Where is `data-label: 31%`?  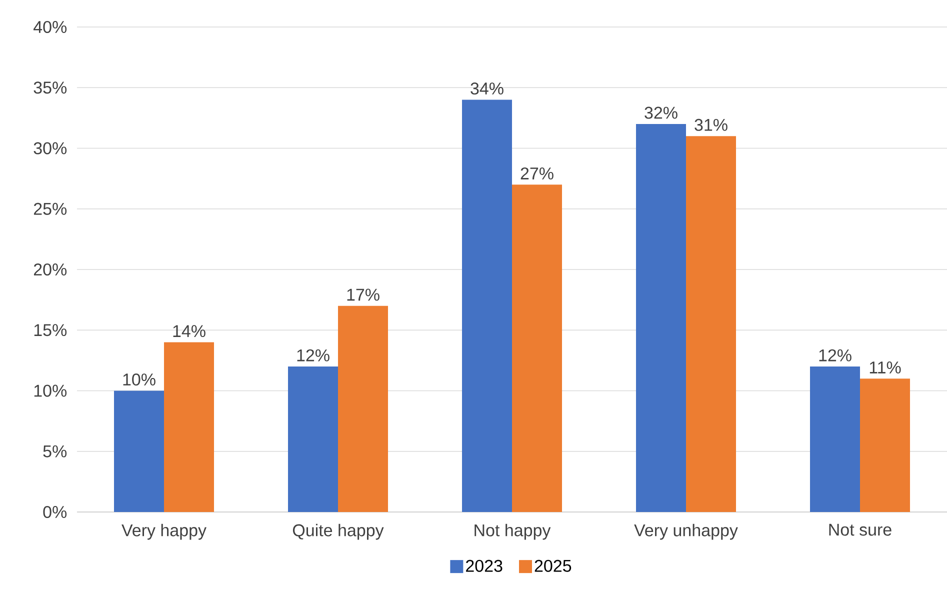 data-label: 31% is located at coordinates (711, 124).